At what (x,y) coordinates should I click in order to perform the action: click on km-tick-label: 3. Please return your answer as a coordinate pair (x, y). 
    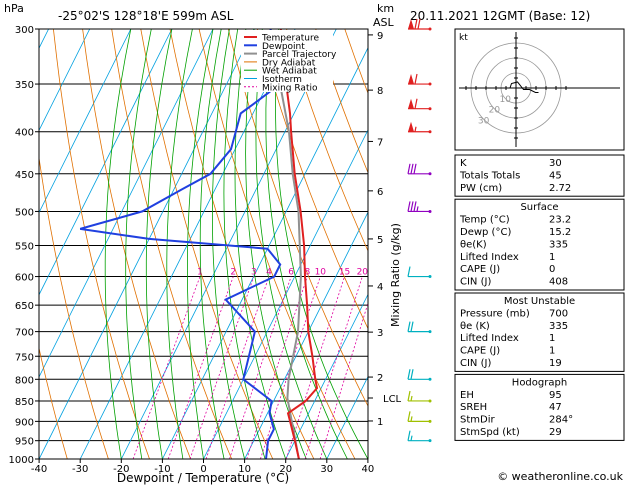
    Looking at the image, I should click on (380, 333).